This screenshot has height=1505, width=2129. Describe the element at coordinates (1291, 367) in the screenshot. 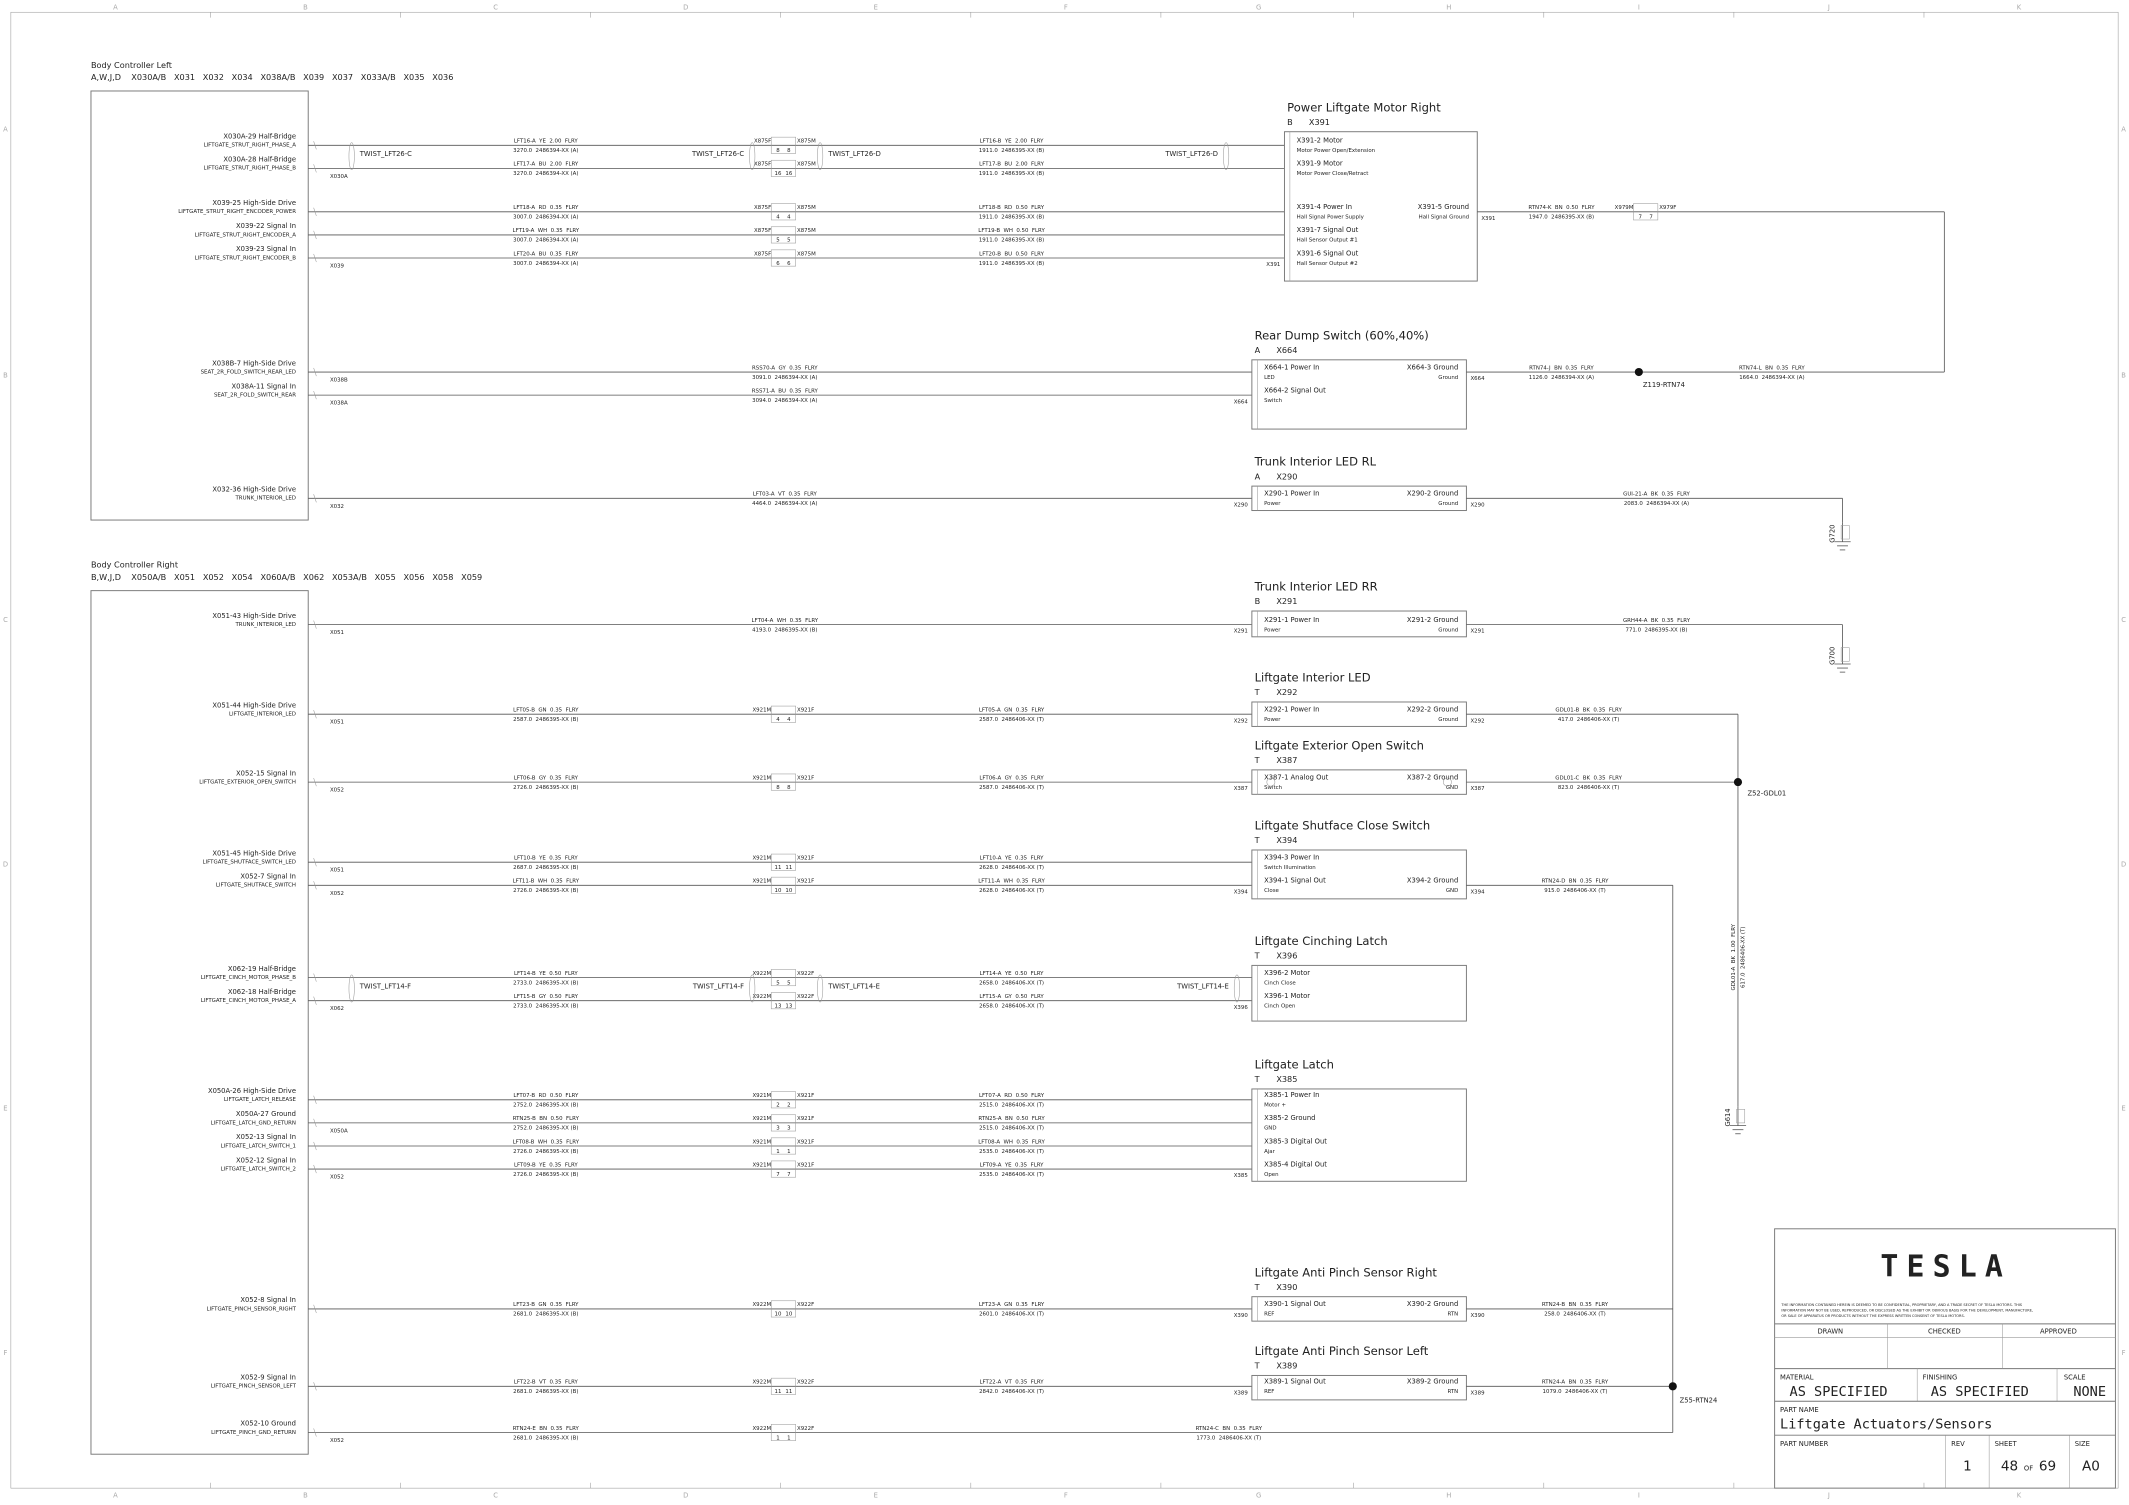

I see `component-pin: X664-1 Power In` at that location.